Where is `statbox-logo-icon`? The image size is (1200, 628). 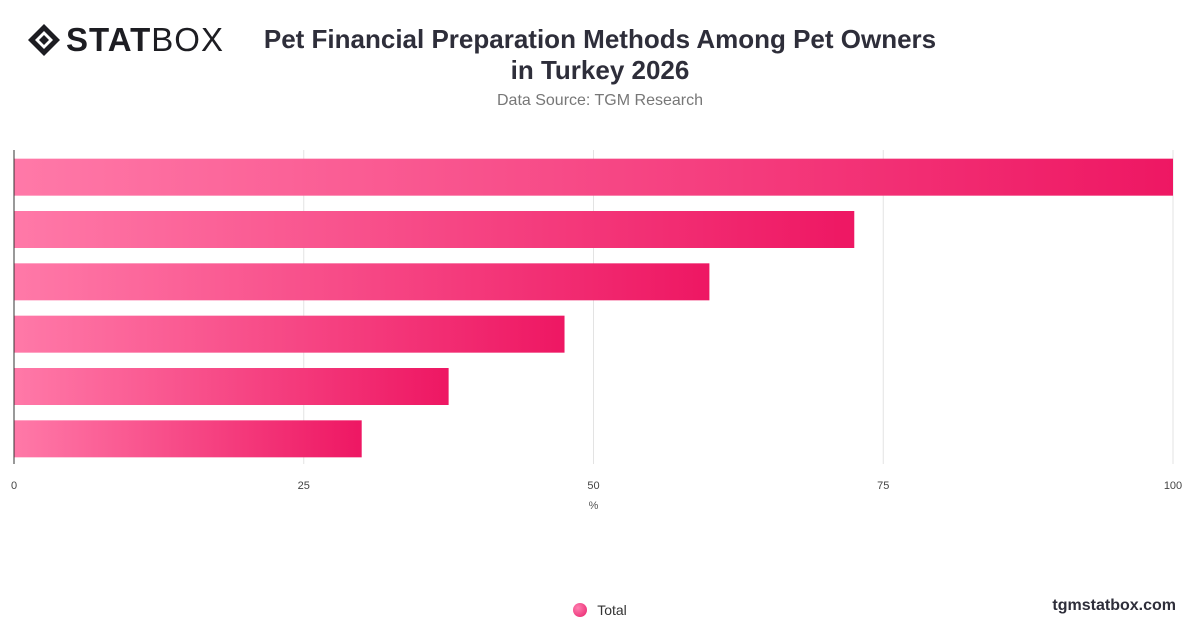
statbox-logo-icon is located at coordinates (44, 40).